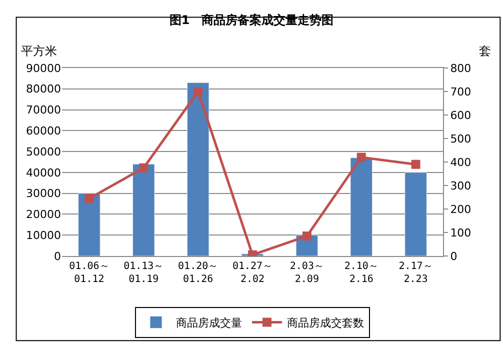  Describe the element at coordinates (461, 209) in the screenshot. I see `y2-tick-label: 200` at that location.